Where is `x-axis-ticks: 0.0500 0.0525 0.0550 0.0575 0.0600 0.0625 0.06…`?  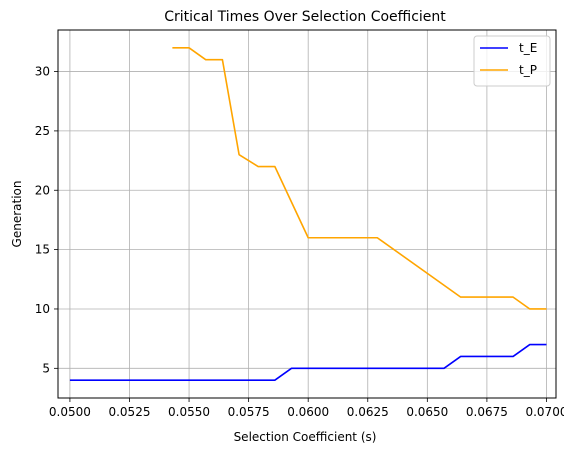 x-axis-ticks: 0.0500 0.0525 0.0550 0.0575 0.0600 0.0625 0.06… is located at coordinates (306, 408).